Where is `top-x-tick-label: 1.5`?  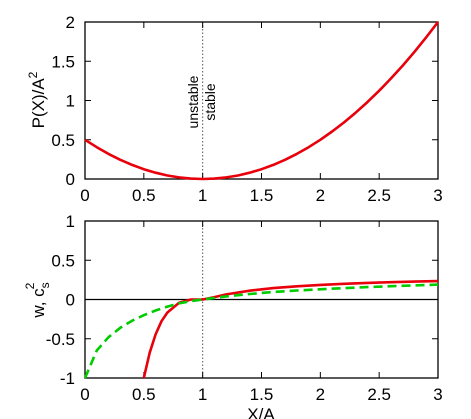 top-x-tick-label: 1.5 is located at coordinates (262, 195).